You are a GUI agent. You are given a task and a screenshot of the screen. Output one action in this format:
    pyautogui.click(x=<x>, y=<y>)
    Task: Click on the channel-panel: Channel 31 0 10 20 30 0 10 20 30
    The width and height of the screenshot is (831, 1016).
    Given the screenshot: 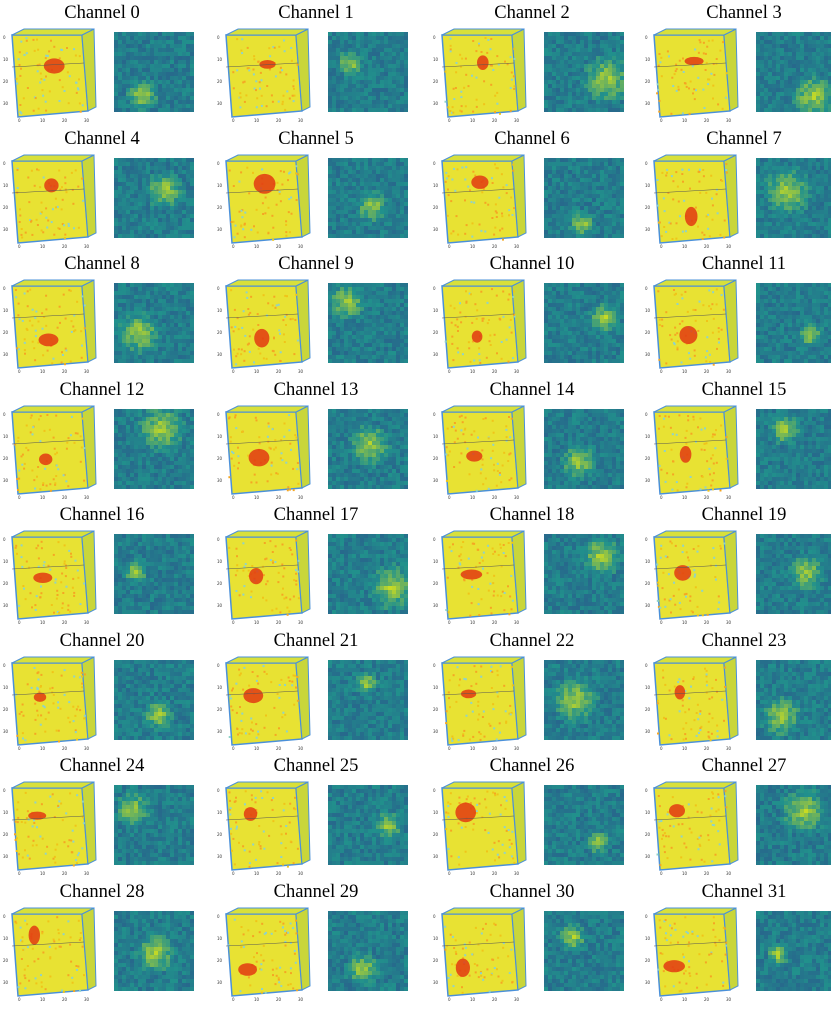 What is the action you would take?
    pyautogui.click(x=737, y=941)
    